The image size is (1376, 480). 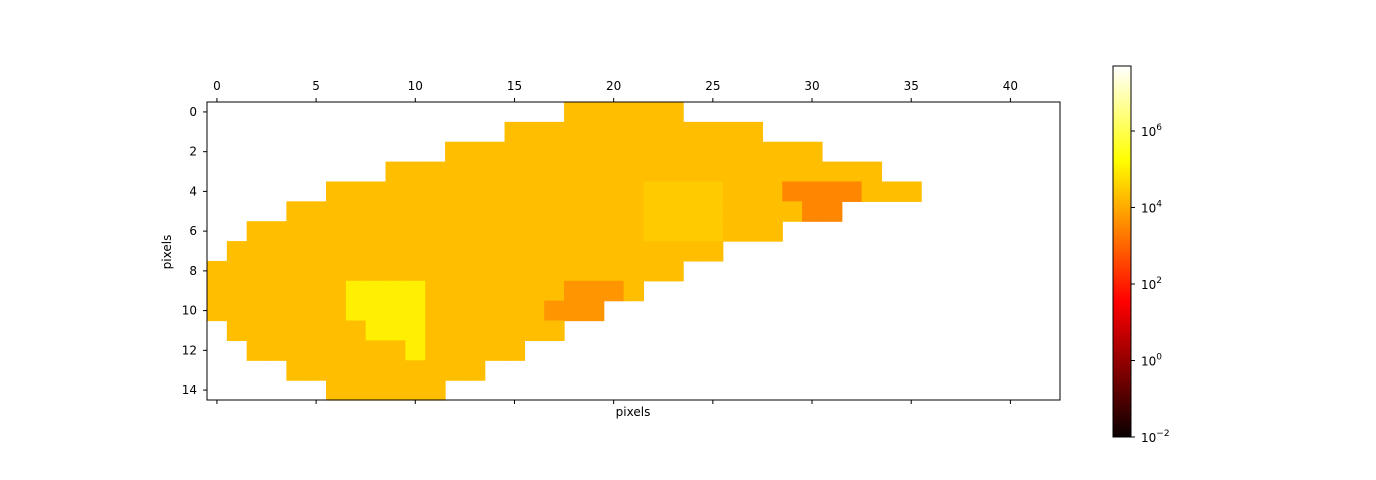 What do you see at coordinates (1151, 207) in the screenshot?
I see `colorbar-tick-label: 104` at bounding box center [1151, 207].